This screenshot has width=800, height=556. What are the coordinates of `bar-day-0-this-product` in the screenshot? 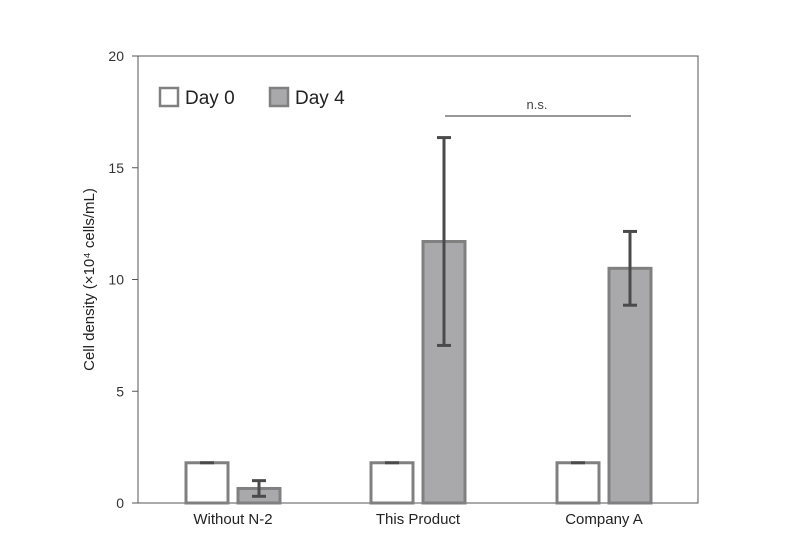 It's located at (392, 483).